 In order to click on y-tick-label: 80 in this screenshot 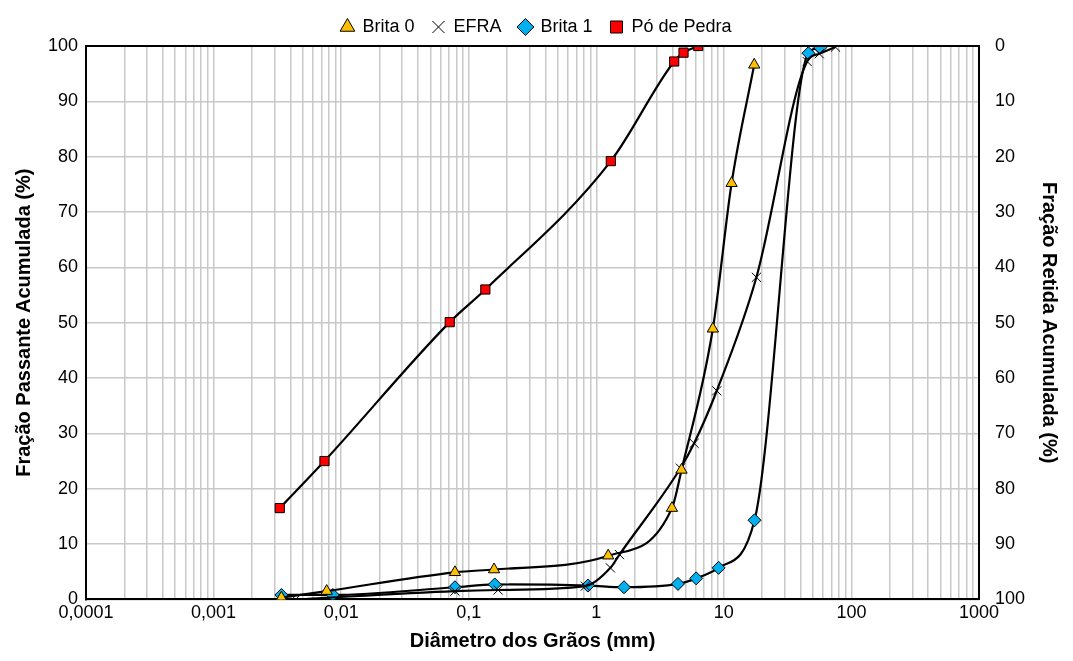, I will do `click(68, 155)`.